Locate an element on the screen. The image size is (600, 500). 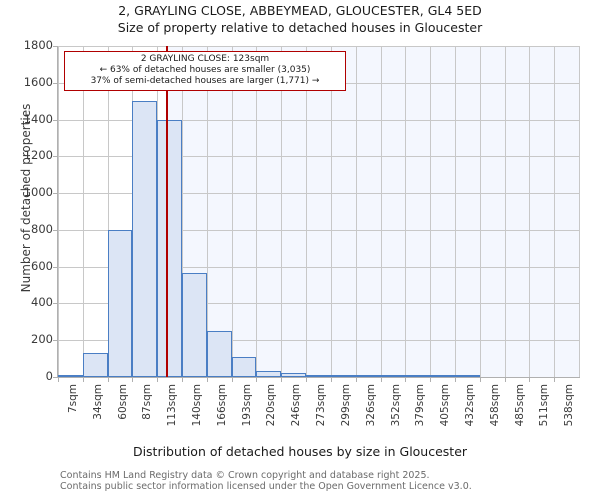
x-axis-tick-label: 220sqm is located at coordinates (271, 405).